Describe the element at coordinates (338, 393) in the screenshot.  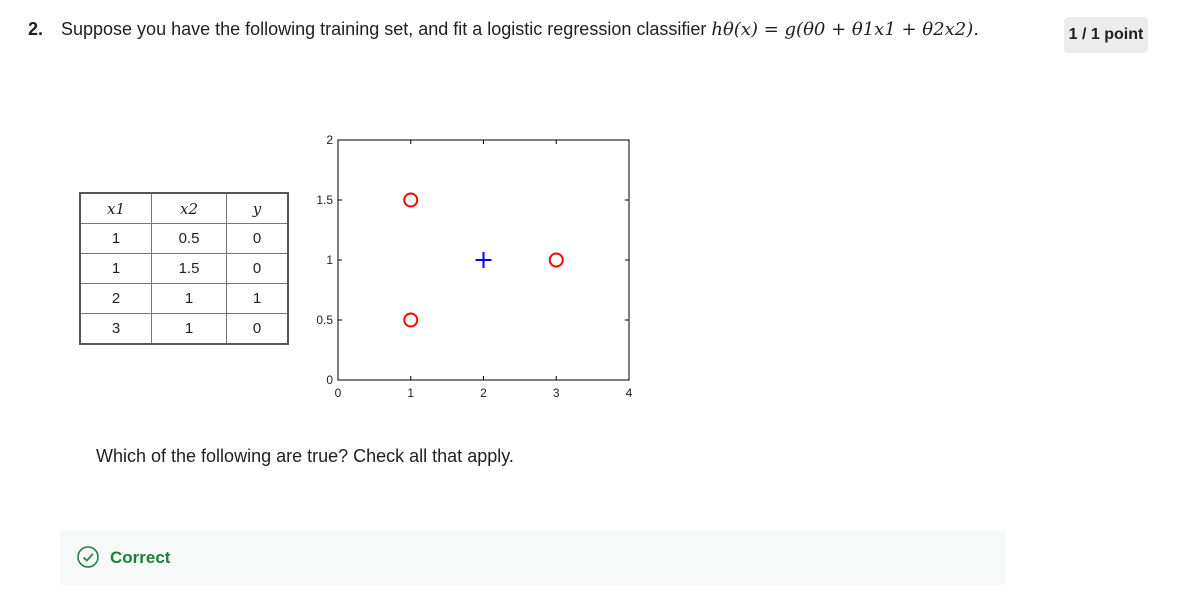
I see `x-tick-label: 0` at that location.